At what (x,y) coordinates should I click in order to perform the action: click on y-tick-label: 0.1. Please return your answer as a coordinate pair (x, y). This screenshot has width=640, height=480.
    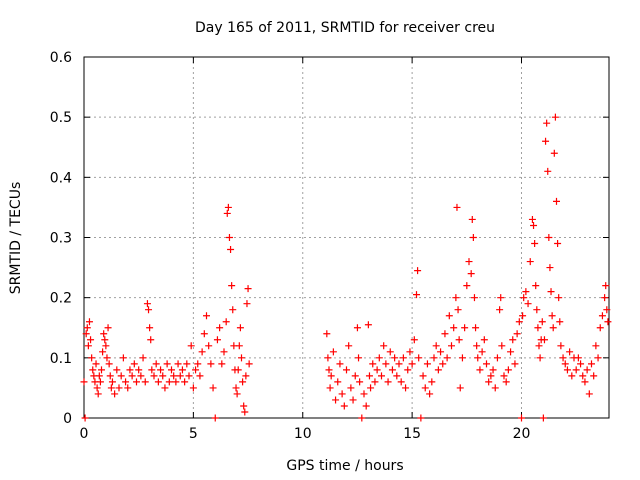
    Looking at the image, I should click on (61, 359).